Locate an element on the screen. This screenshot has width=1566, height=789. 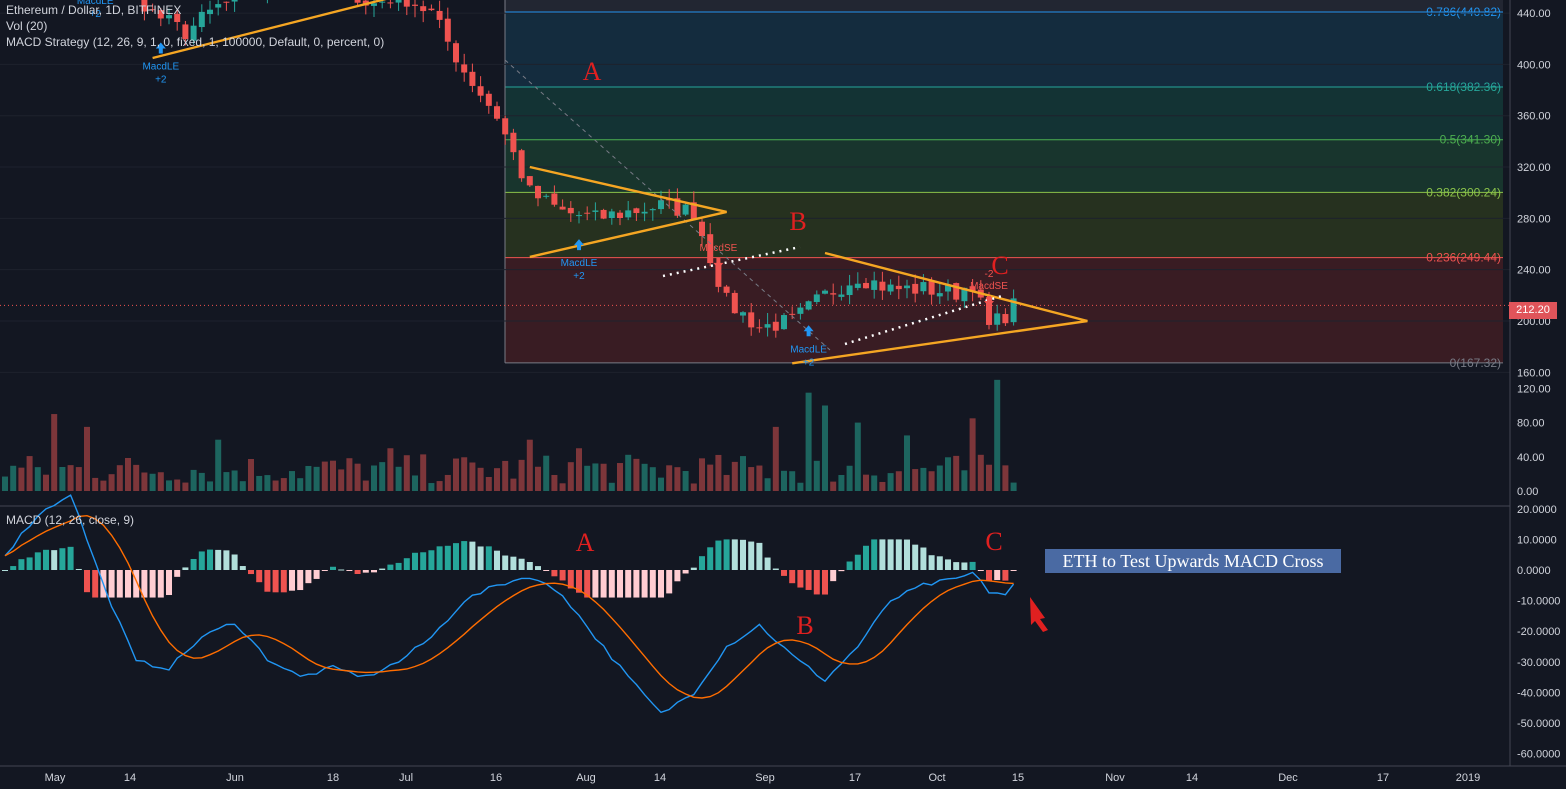
fib-zone is located at coordinates (1004, 166).